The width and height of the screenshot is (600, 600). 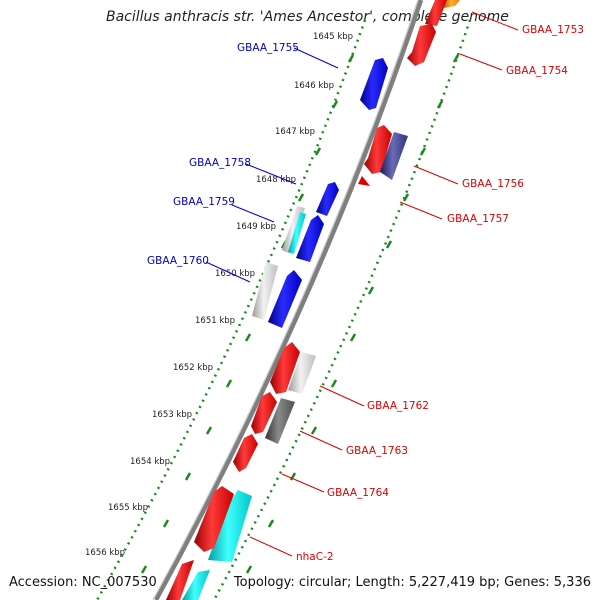 What do you see at coordinates (364, 181) in the screenshot?
I see `feature-gbaa-1757-small` at bounding box center [364, 181].